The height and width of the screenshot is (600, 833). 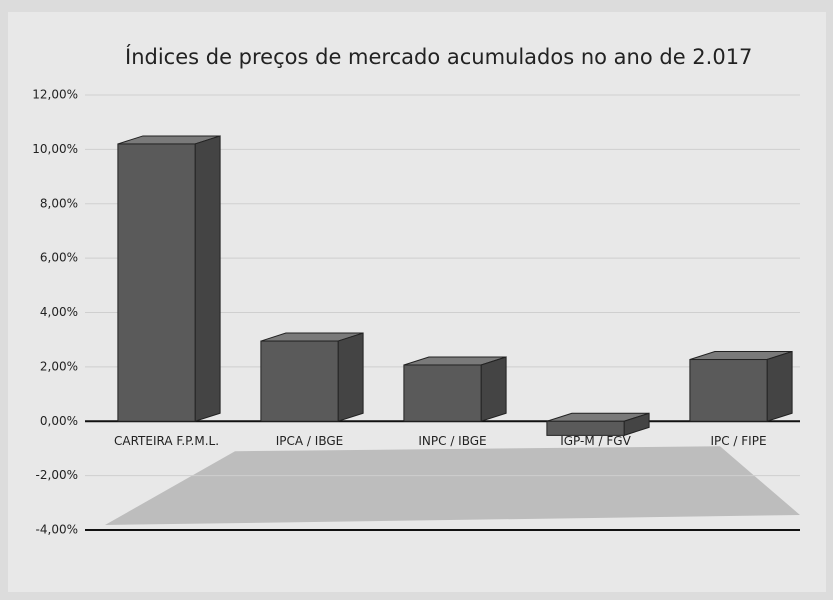 I want to click on y-tick-label: 10,00%, so click(x=55, y=149).